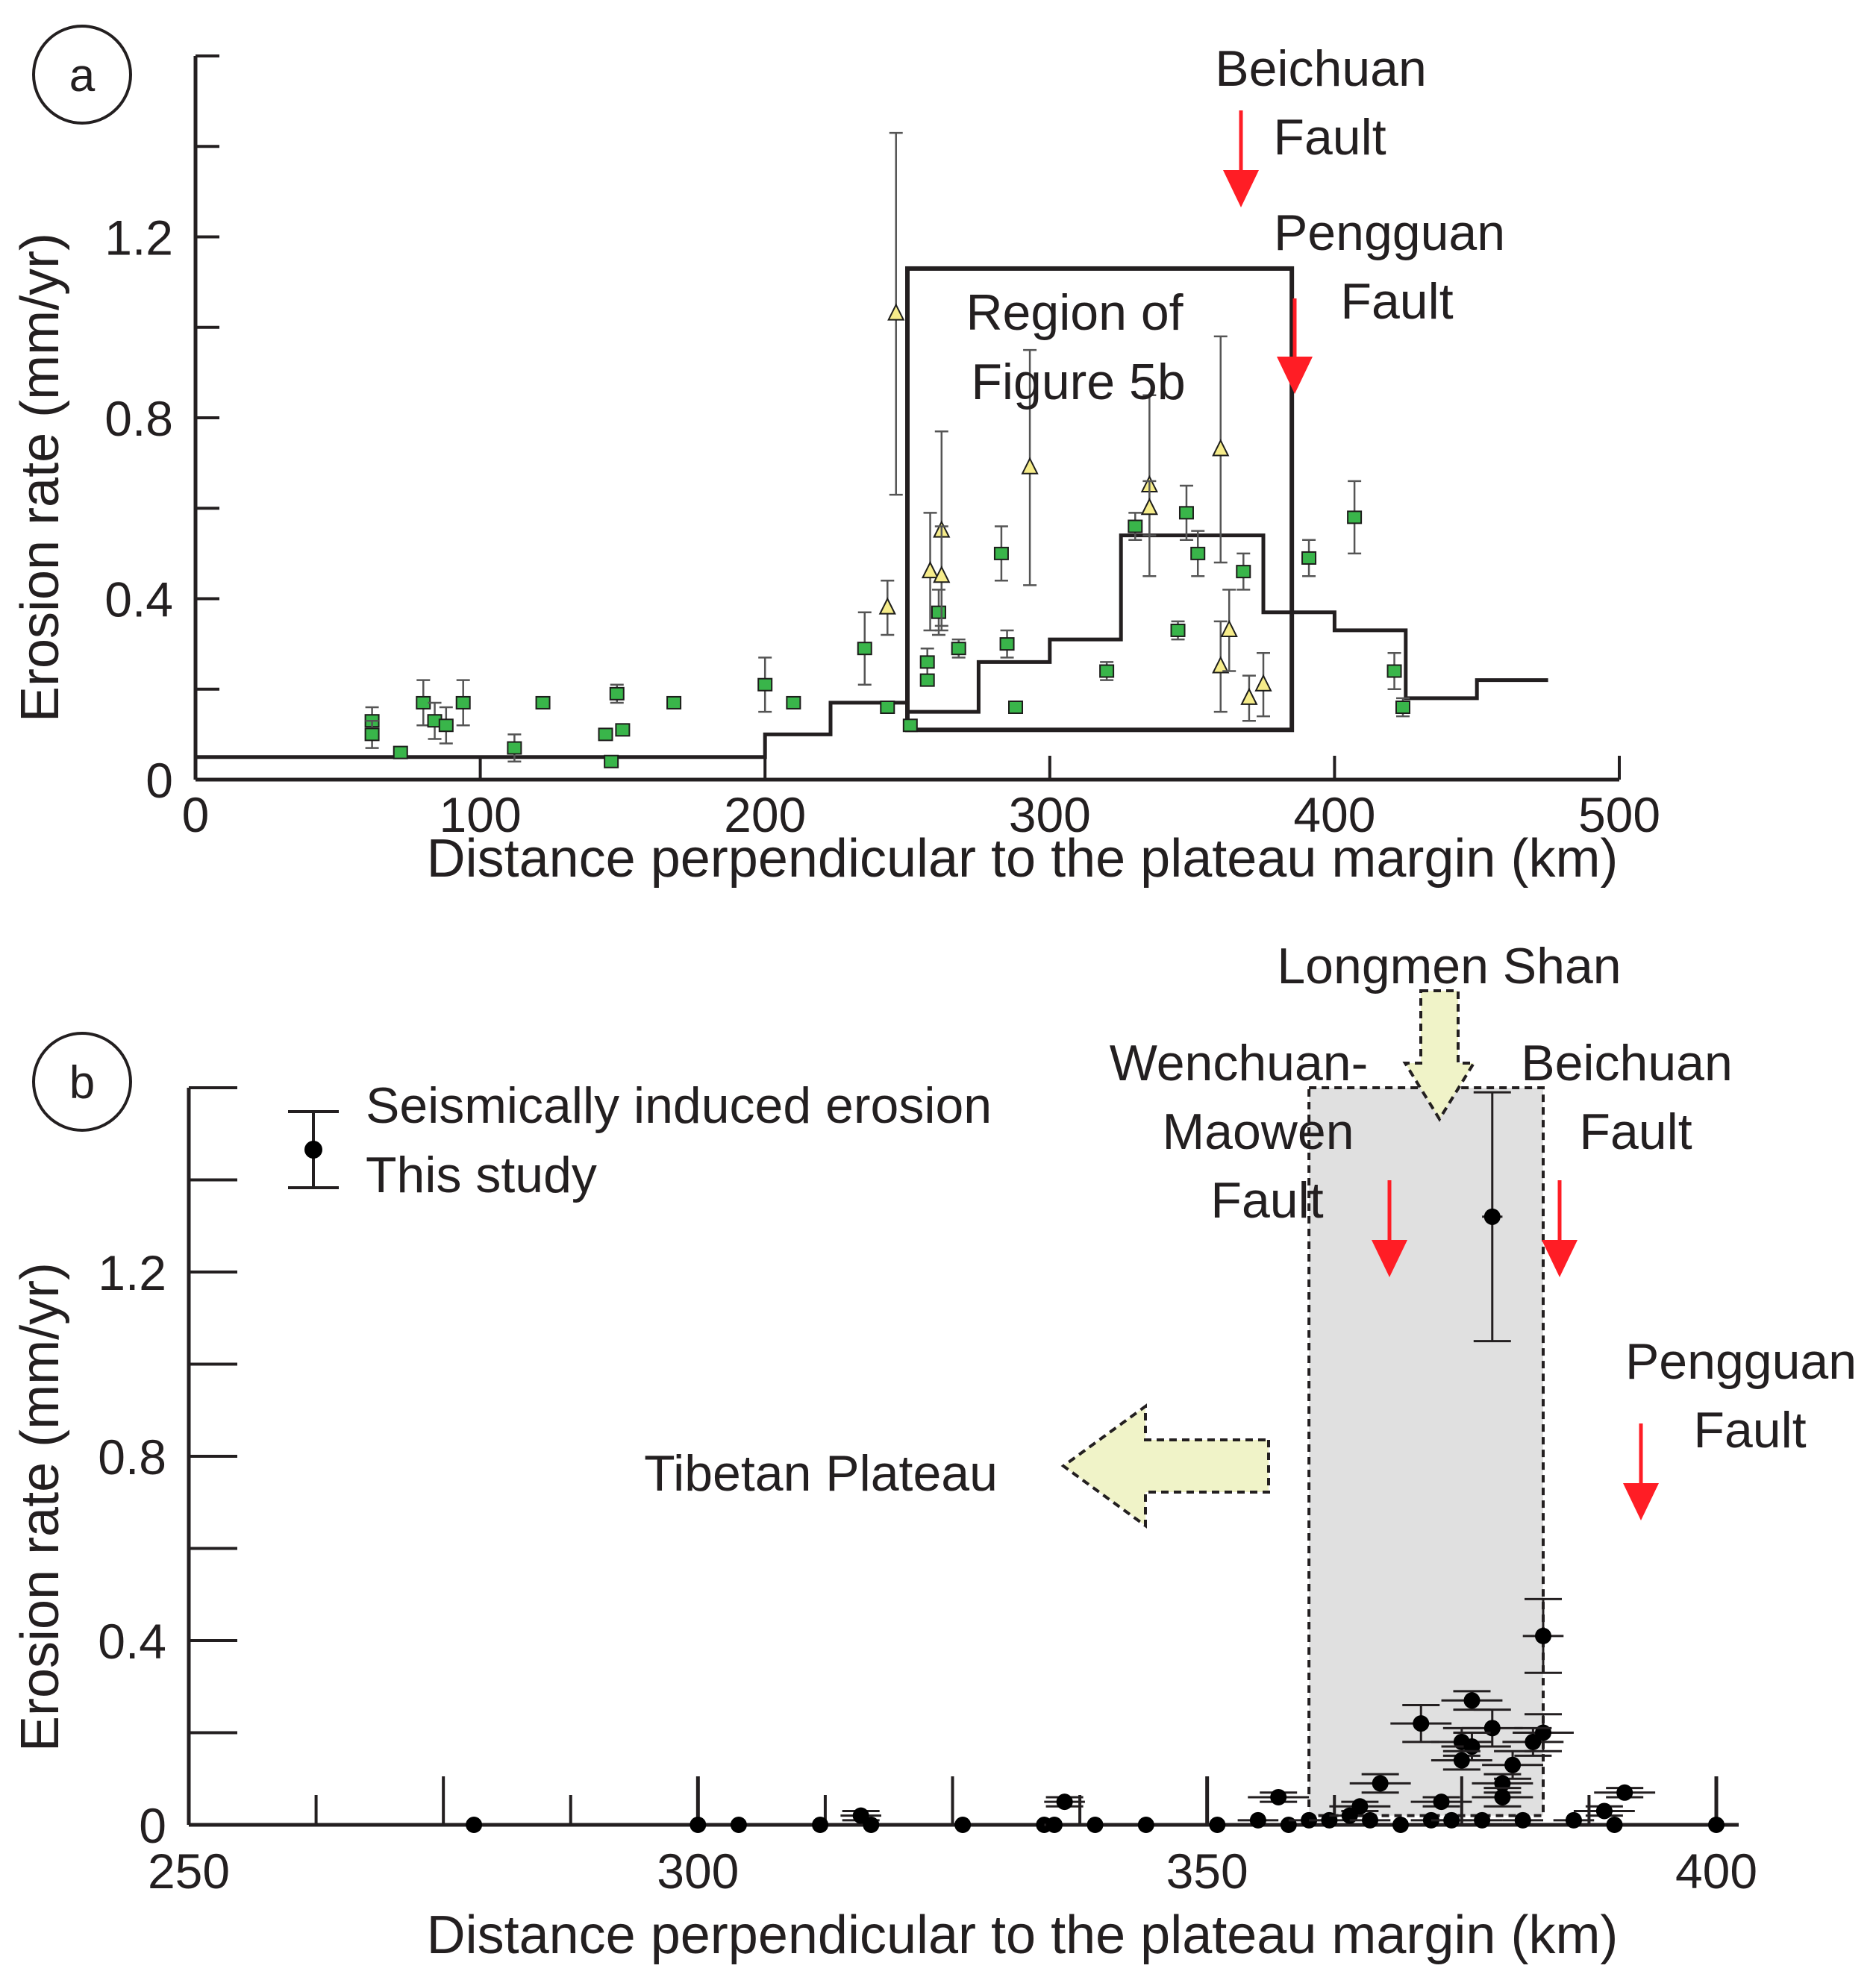 This screenshot has width=1876, height=1983. I want to click on longmen-shan-arrow, so click(1439, 1055).